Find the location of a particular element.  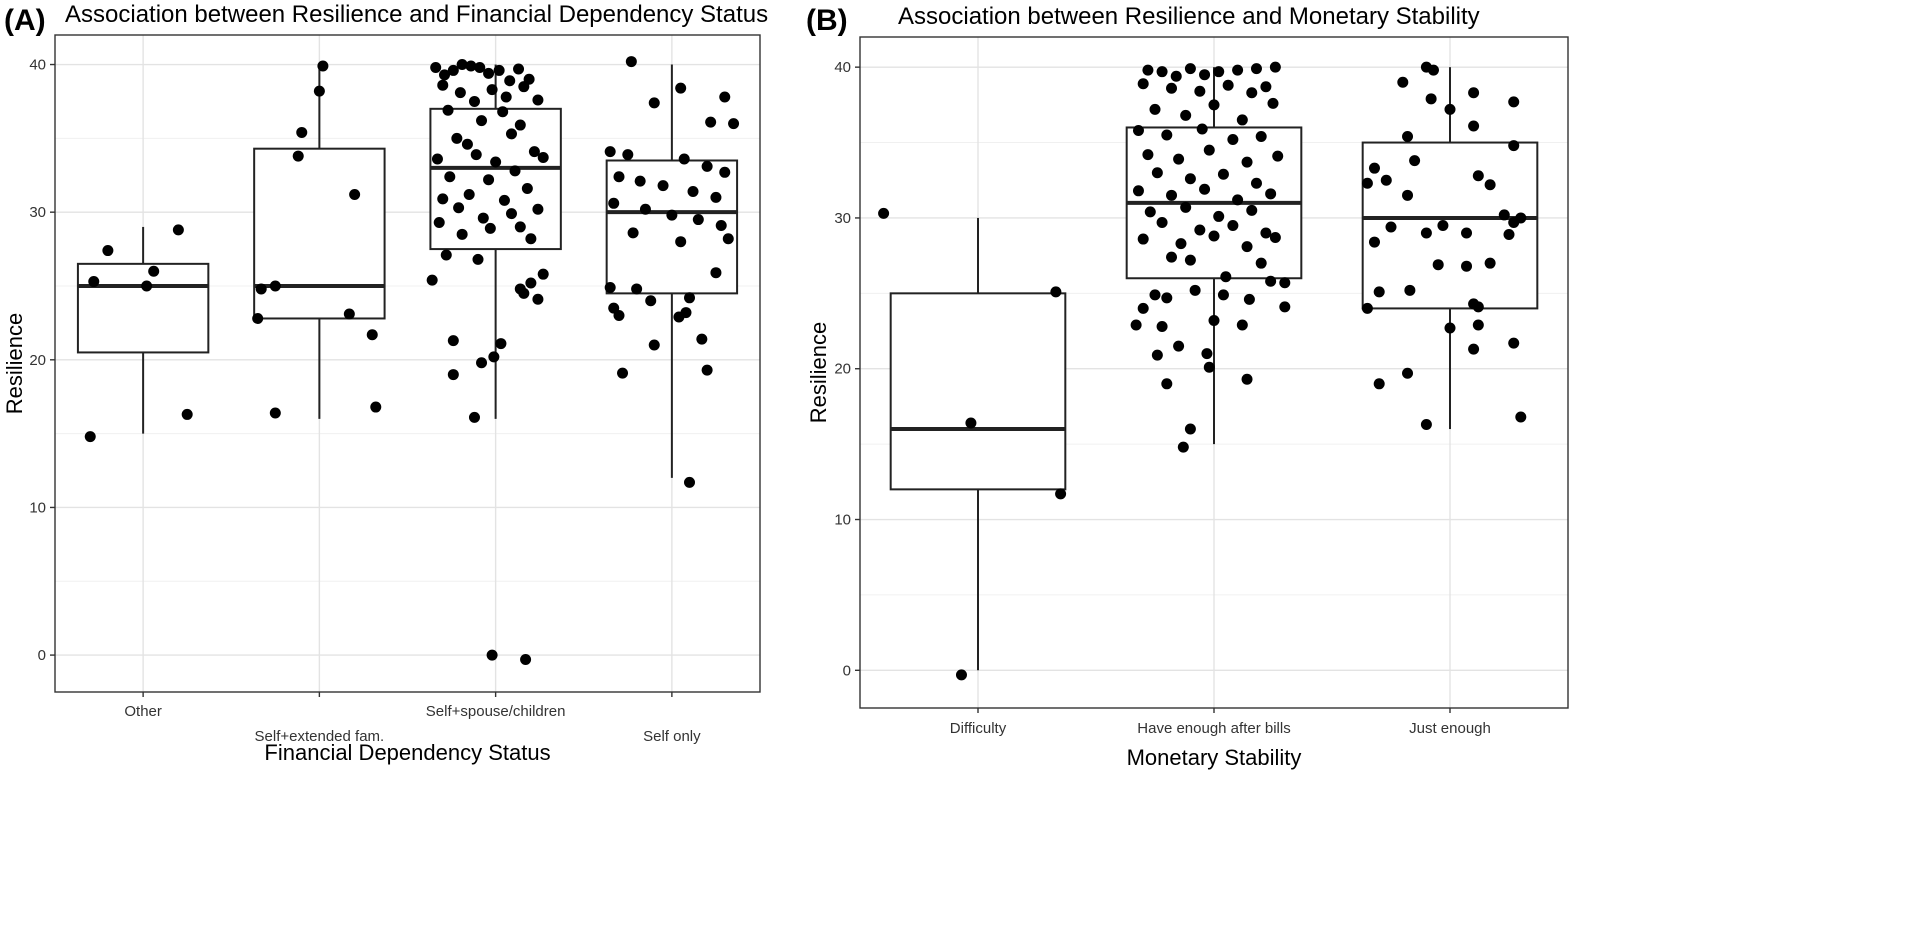

panel-label: (A) is located at coordinates (25, 20).